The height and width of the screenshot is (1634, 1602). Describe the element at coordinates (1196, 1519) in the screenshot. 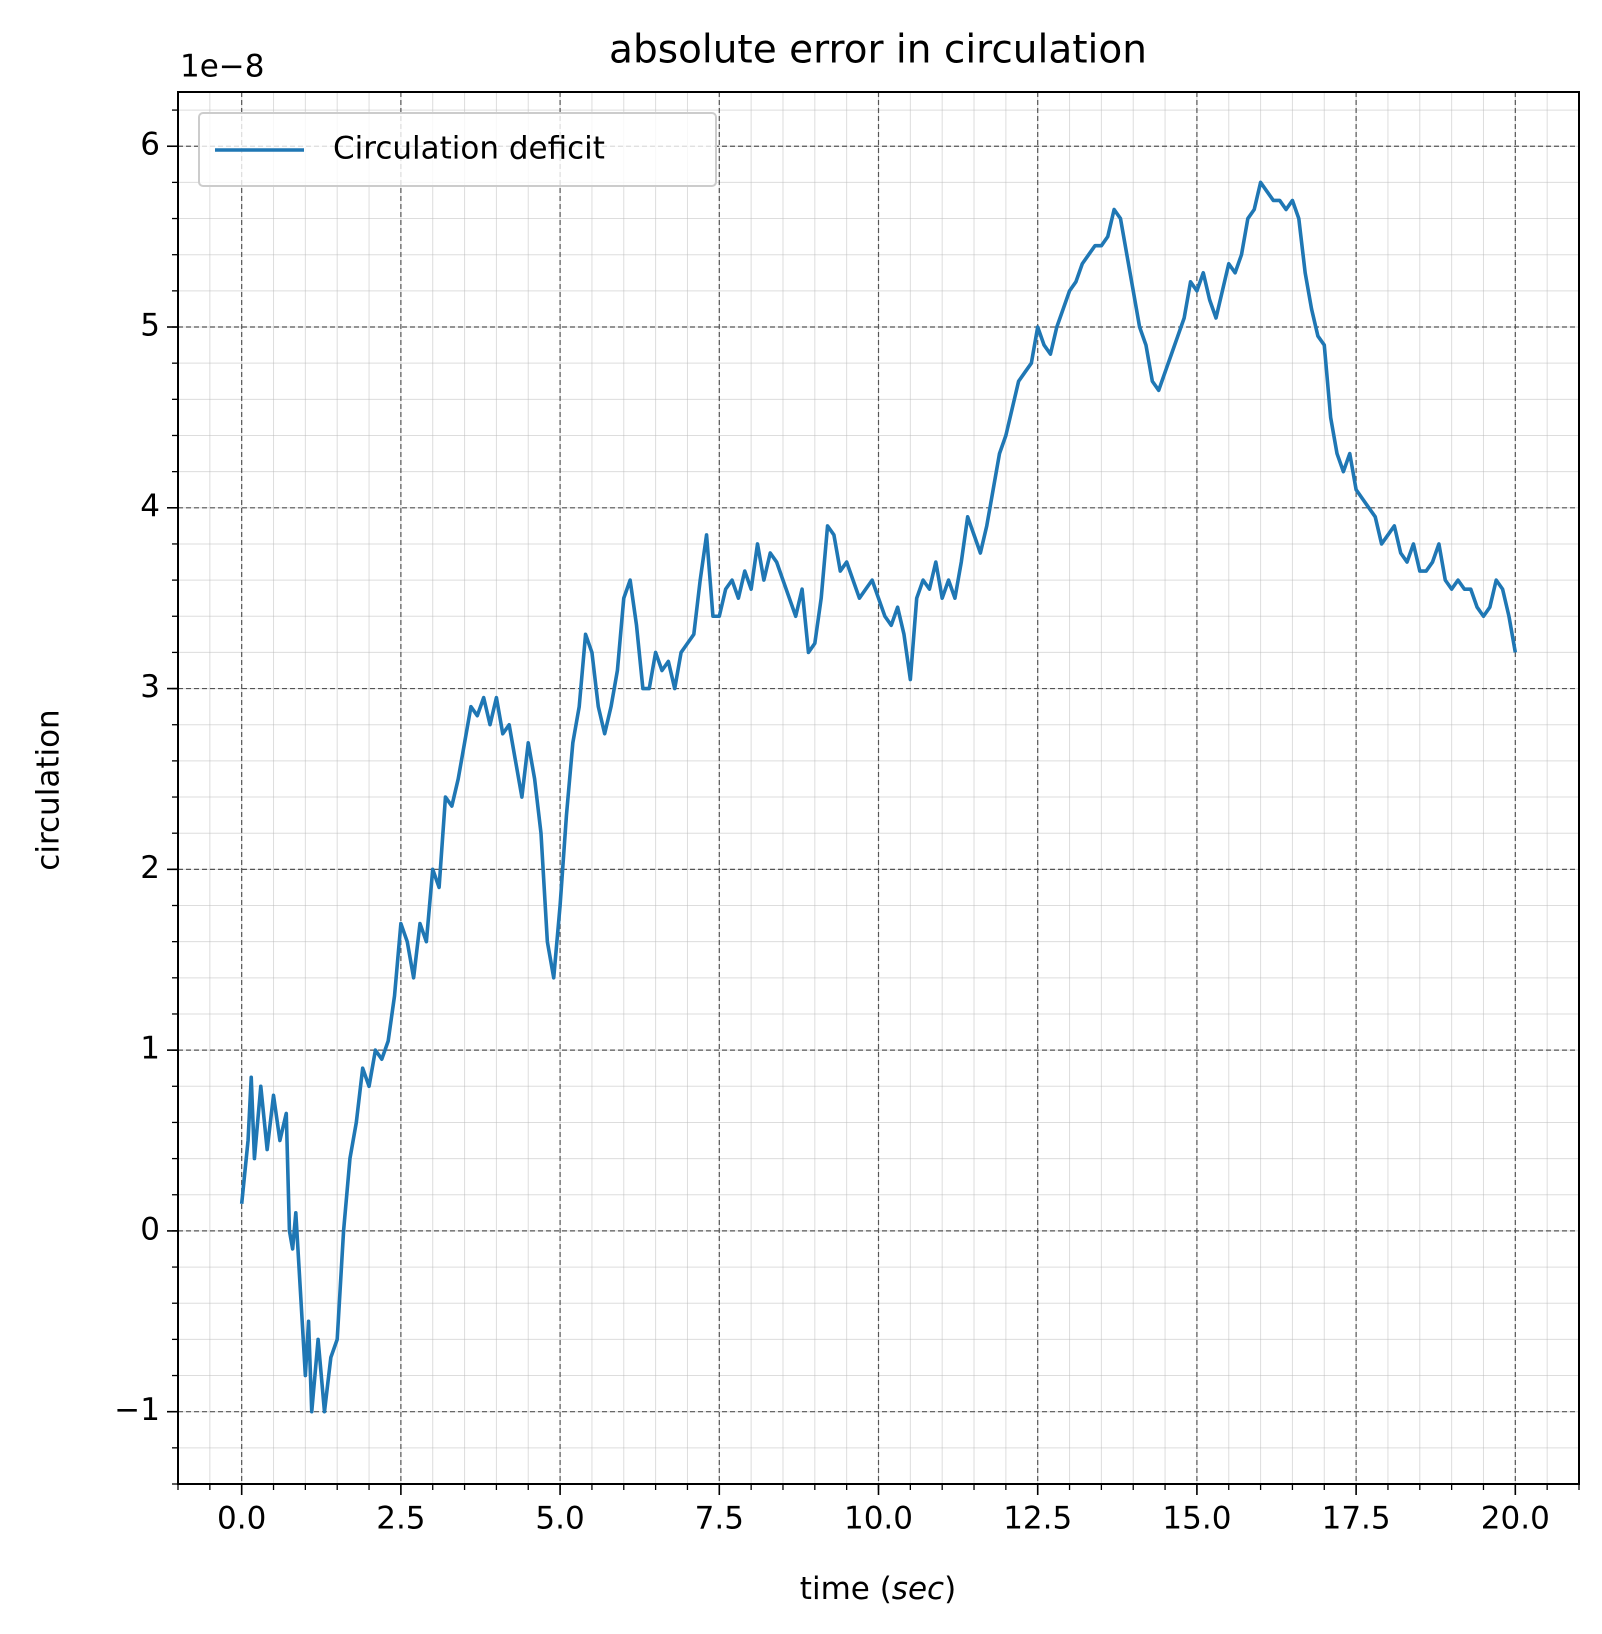

I see `x-tick-label: 15.0` at that location.